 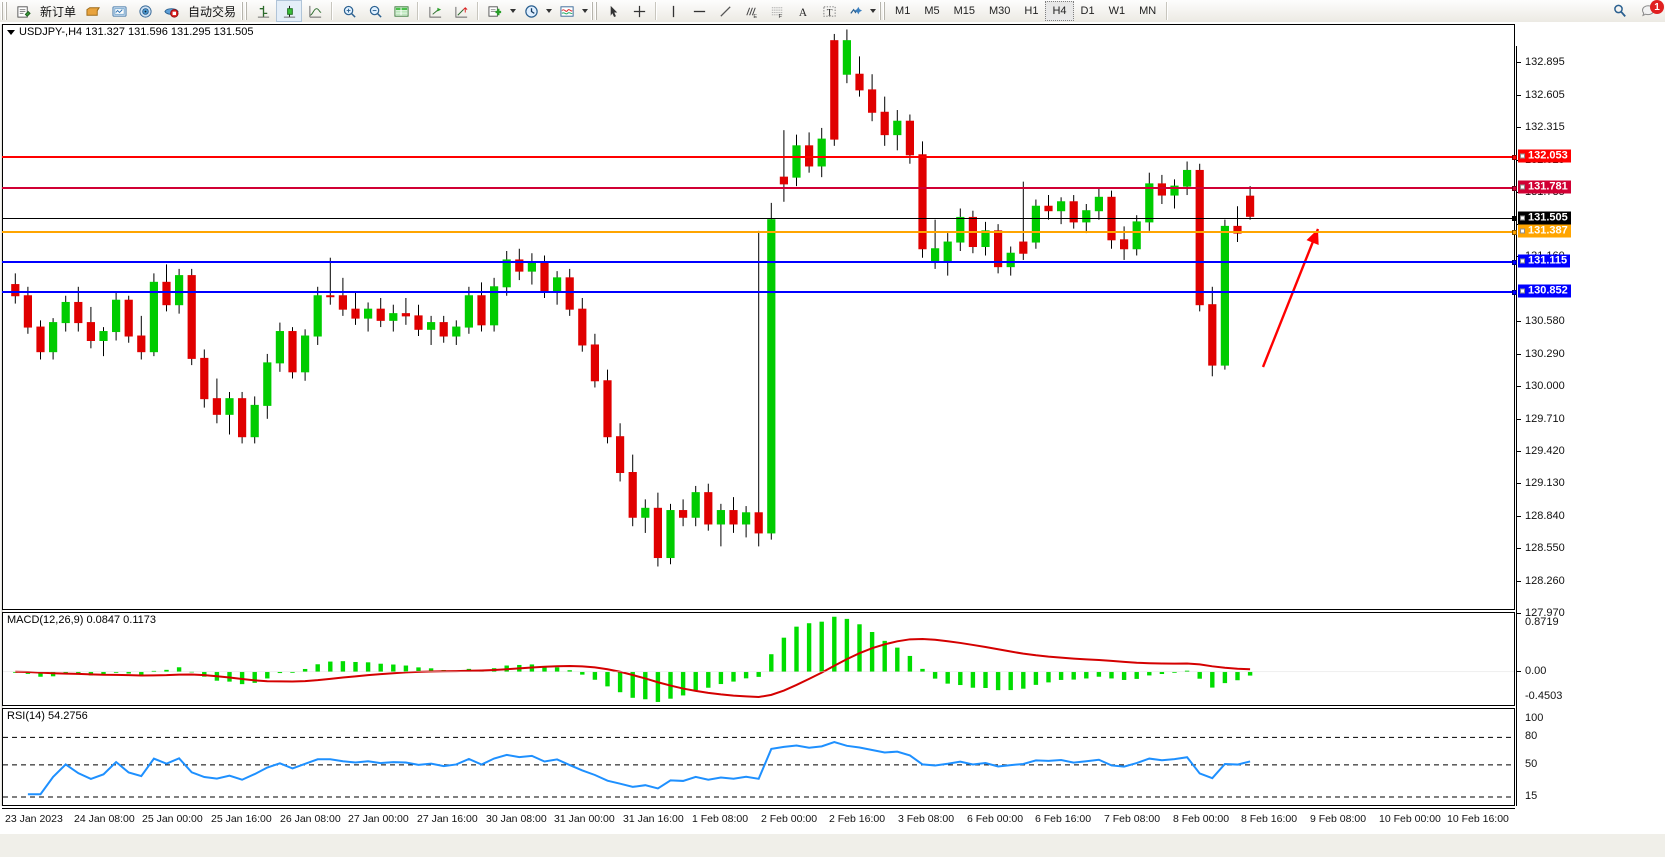 I want to click on trendline-icon, so click(x=725, y=11).